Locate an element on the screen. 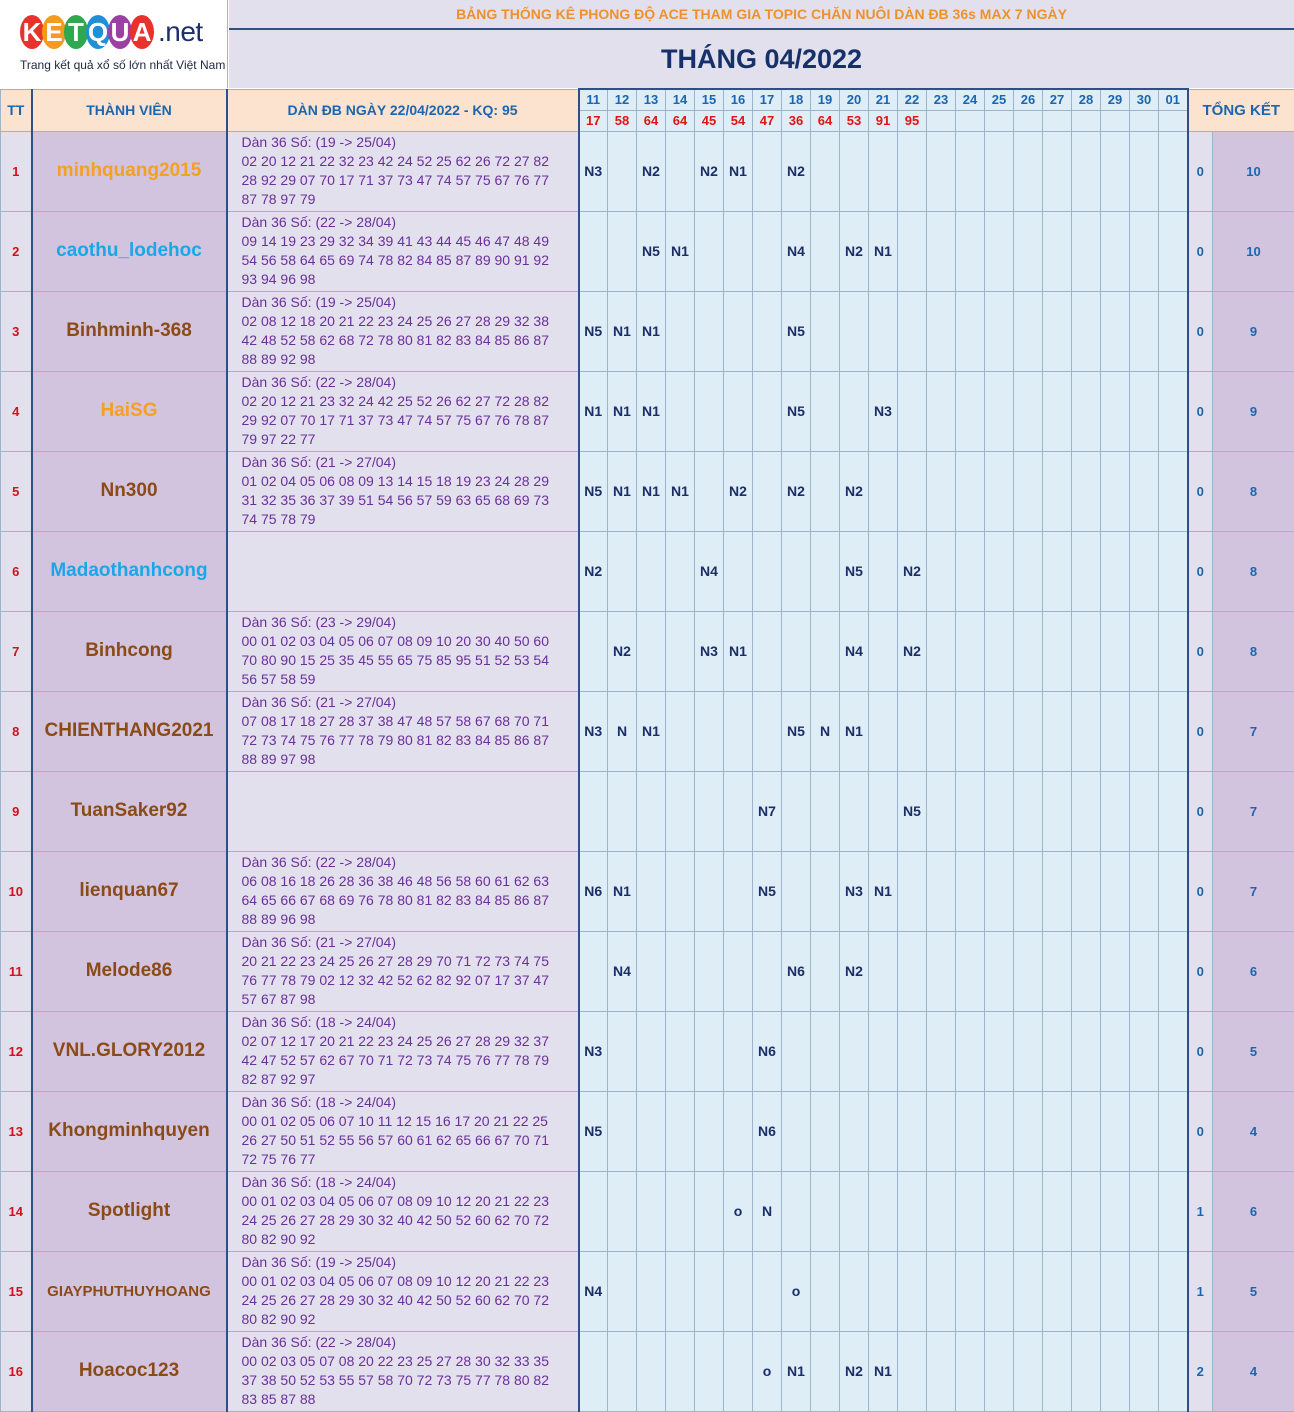 This screenshot has height=1412, width=1294. row-number: 16 is located at coordinates (16, 1371).